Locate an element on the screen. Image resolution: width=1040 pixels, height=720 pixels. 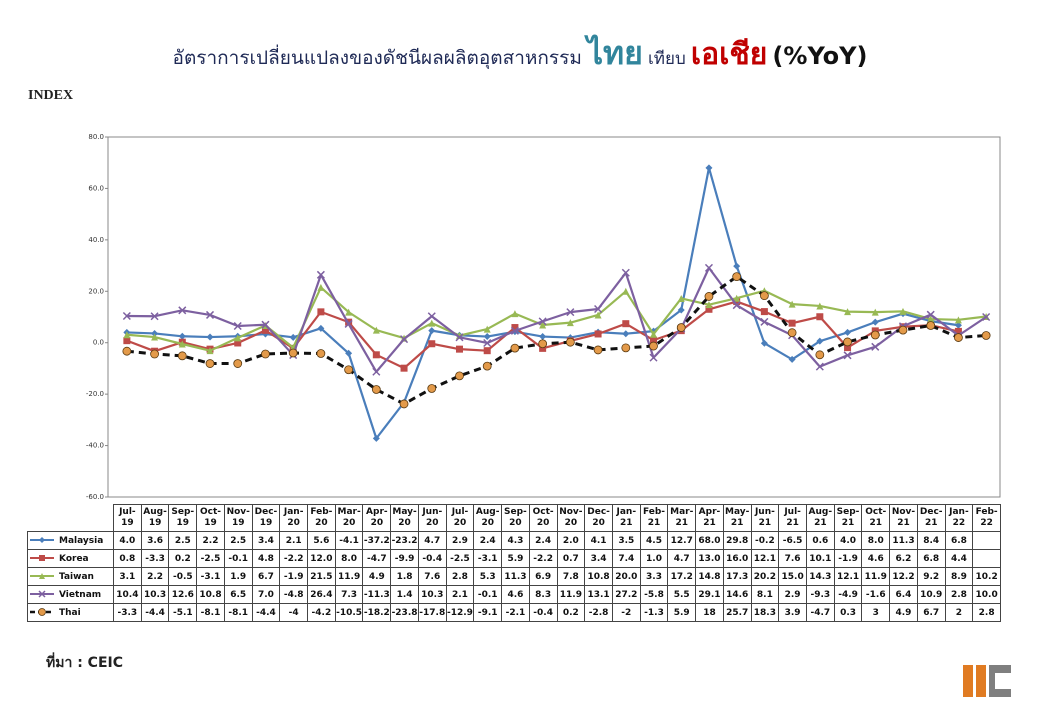
value-label: 1.0 is located at coordinates (654, 558).